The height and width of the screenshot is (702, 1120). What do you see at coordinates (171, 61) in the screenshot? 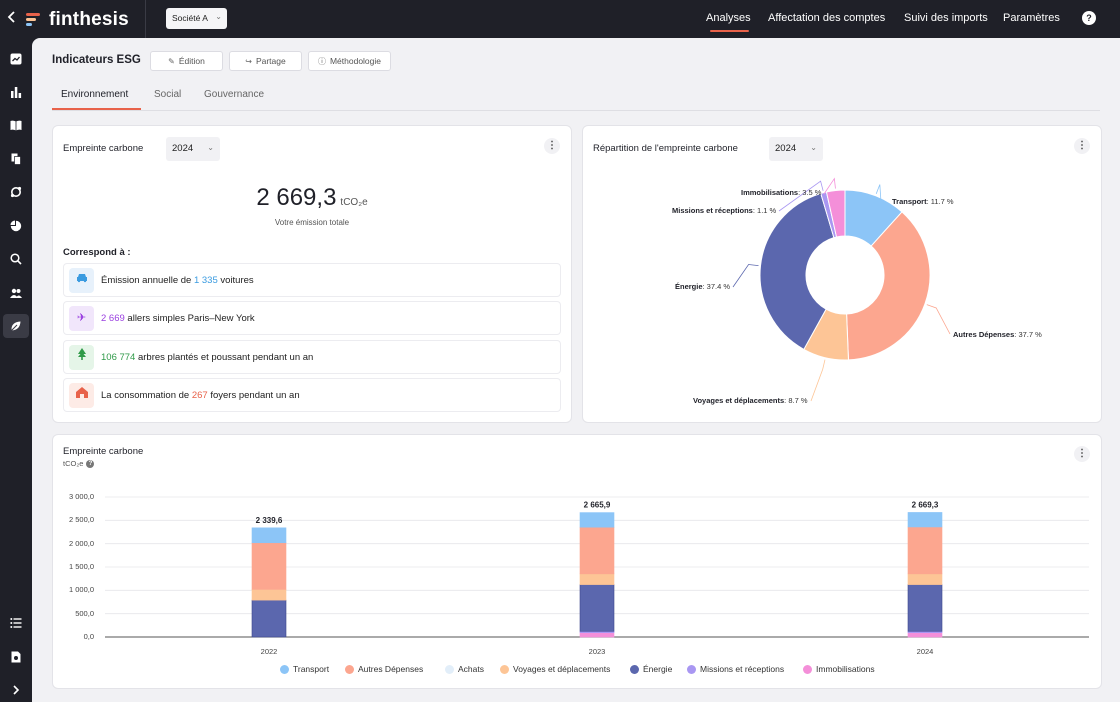
I see `pencil-icon: ✎` at bounding box center [171, 61].